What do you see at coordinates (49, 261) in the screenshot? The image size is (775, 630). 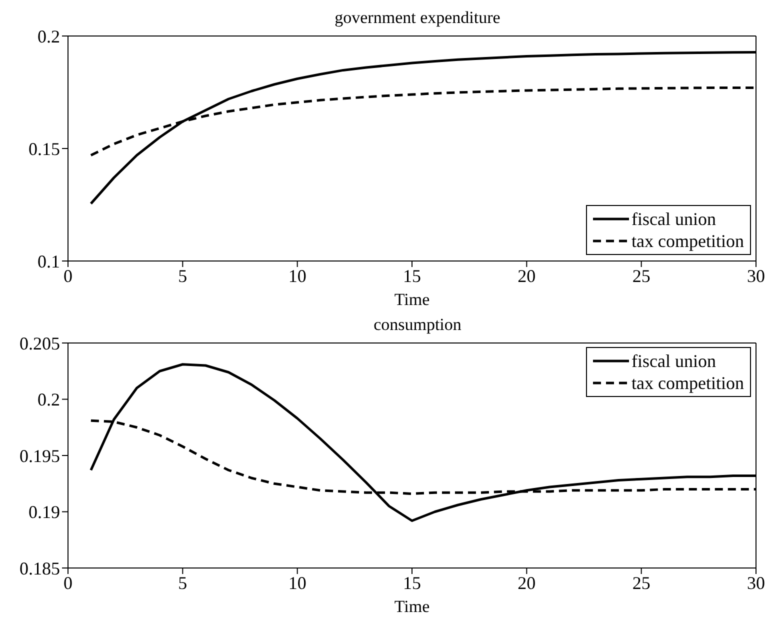 I see `y-tick-label: 0.1` at bounding box center [49, 261].